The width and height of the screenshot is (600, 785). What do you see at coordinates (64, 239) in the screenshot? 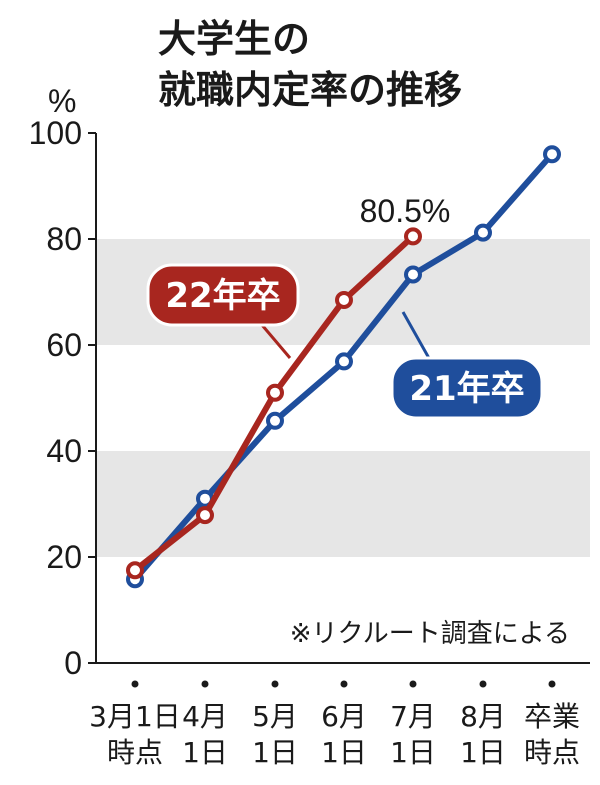
I see `y-tick-label-80: 80` at bounding box center [64, 239].